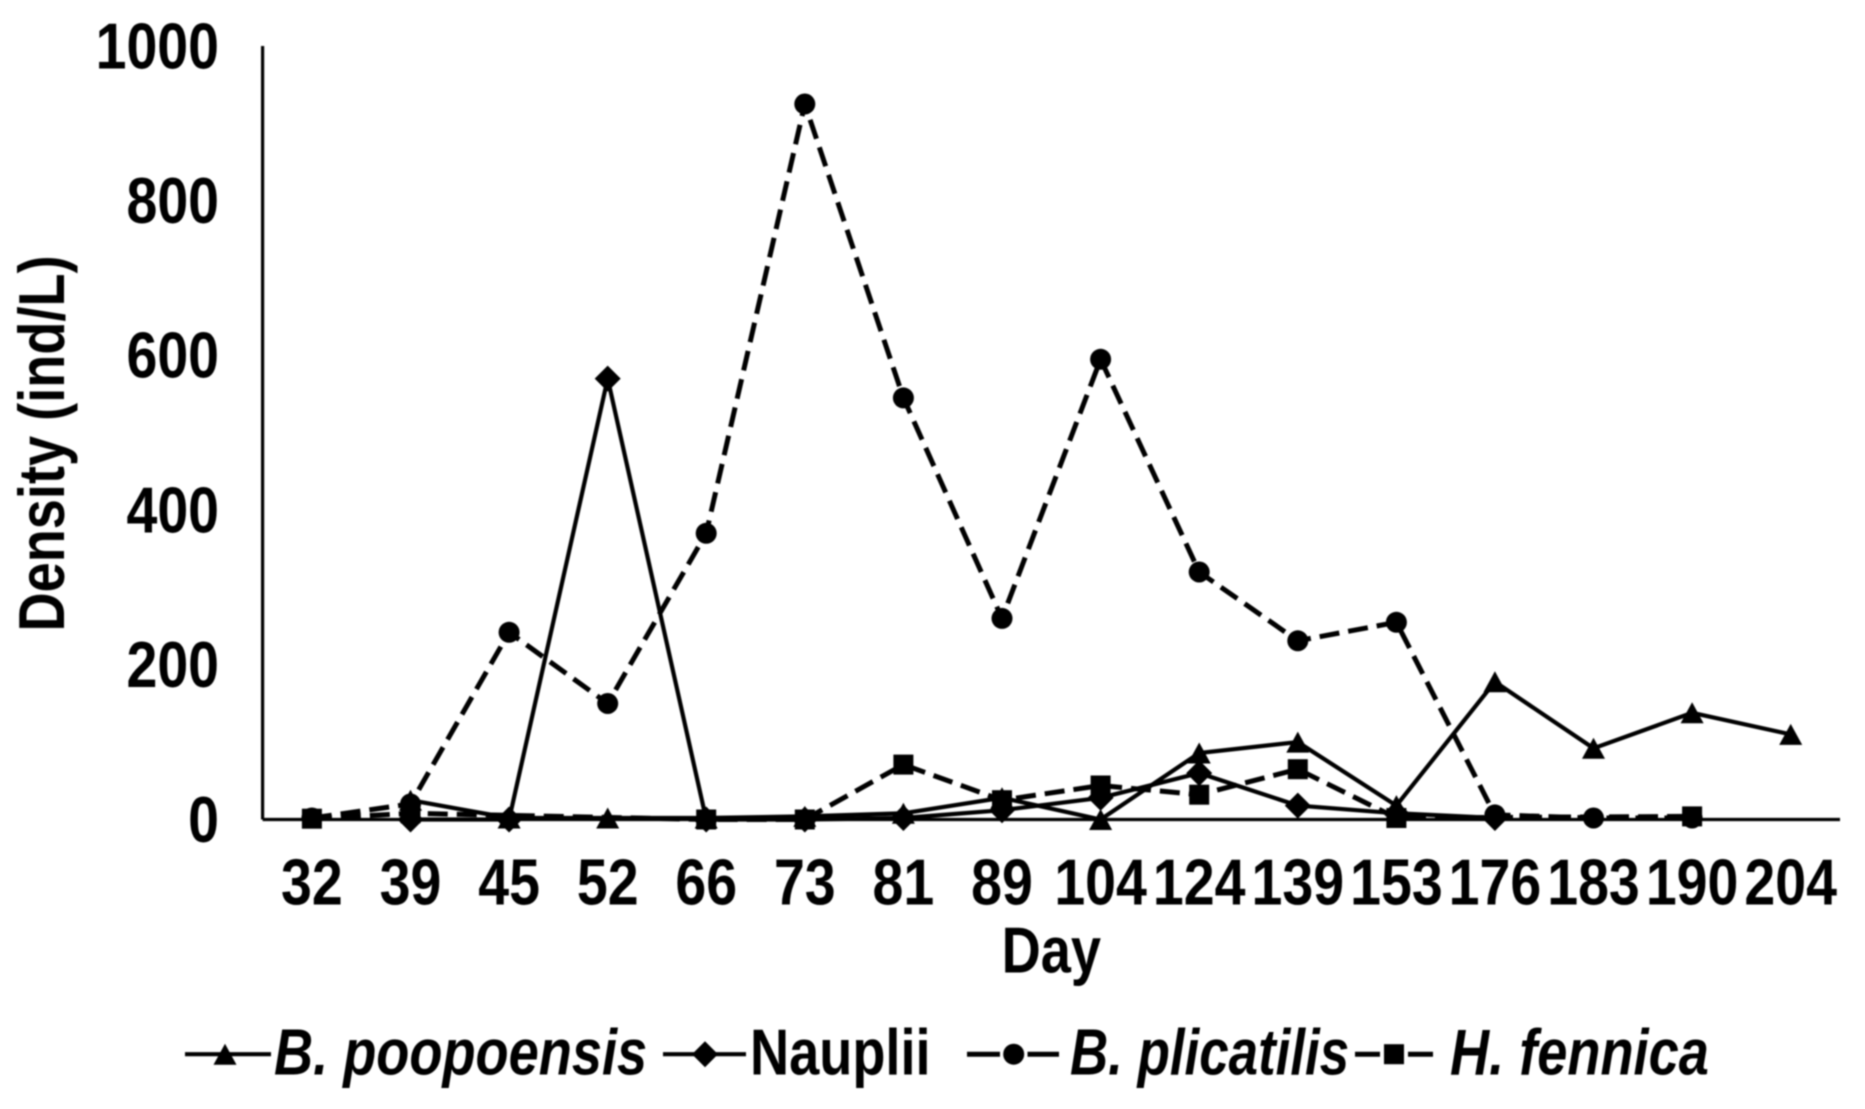 This screenshot has width=1865, height=1109. Describe the element at coordinates (1002, 883) in the screenshot. I see `svg-text: 89` at that location.